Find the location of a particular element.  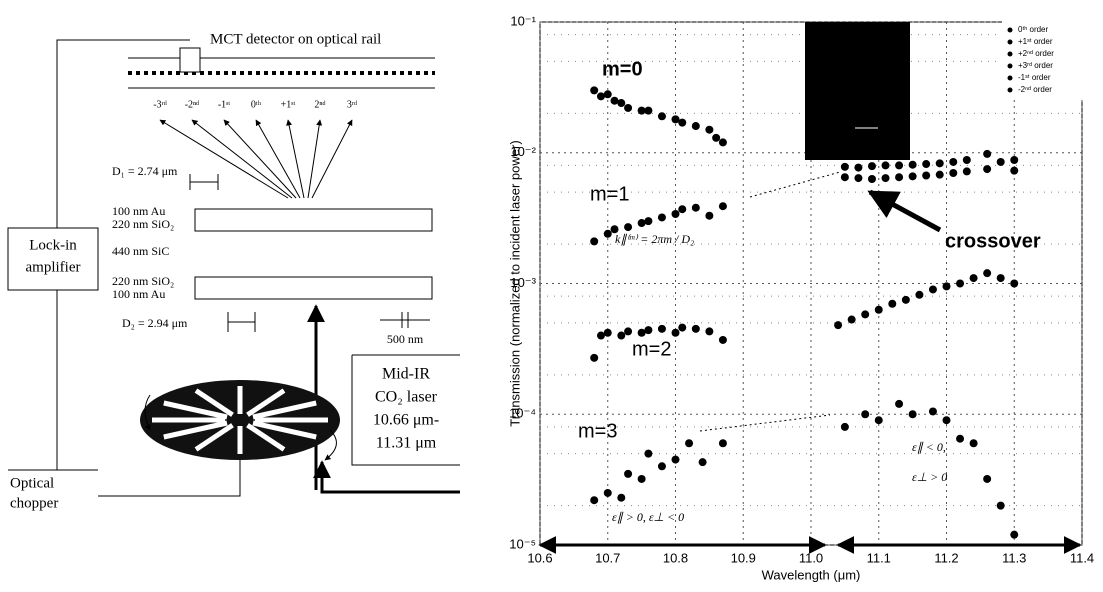

legend-box is located at coordinates (1043, 60).